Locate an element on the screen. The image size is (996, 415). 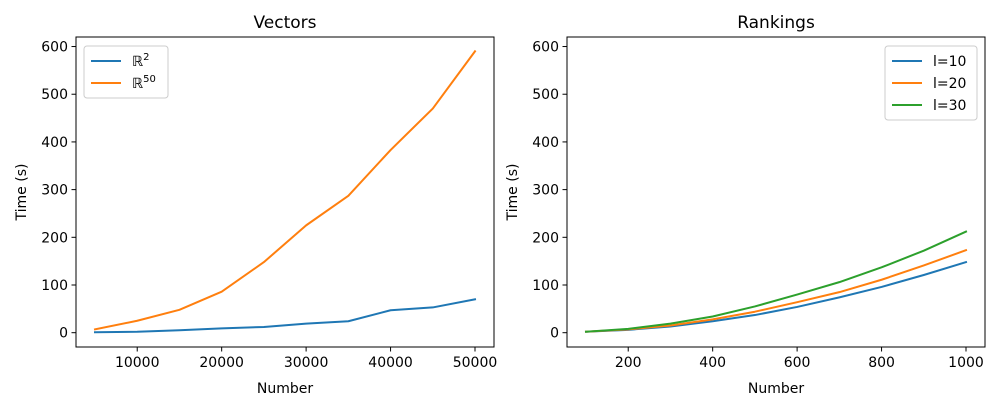
x-tick-label: 400 is located at coordinates (712, 363).